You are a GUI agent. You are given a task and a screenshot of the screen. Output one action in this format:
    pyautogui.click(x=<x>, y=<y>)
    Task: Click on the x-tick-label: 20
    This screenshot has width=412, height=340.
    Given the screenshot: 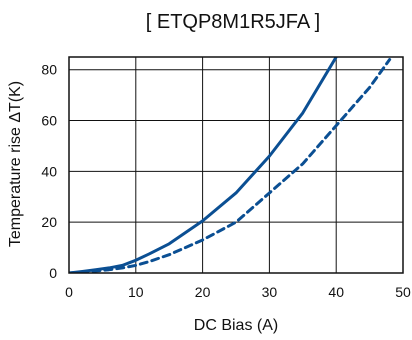 What is the action you would take?
    pyautogui.click(x=203, y=292)
    